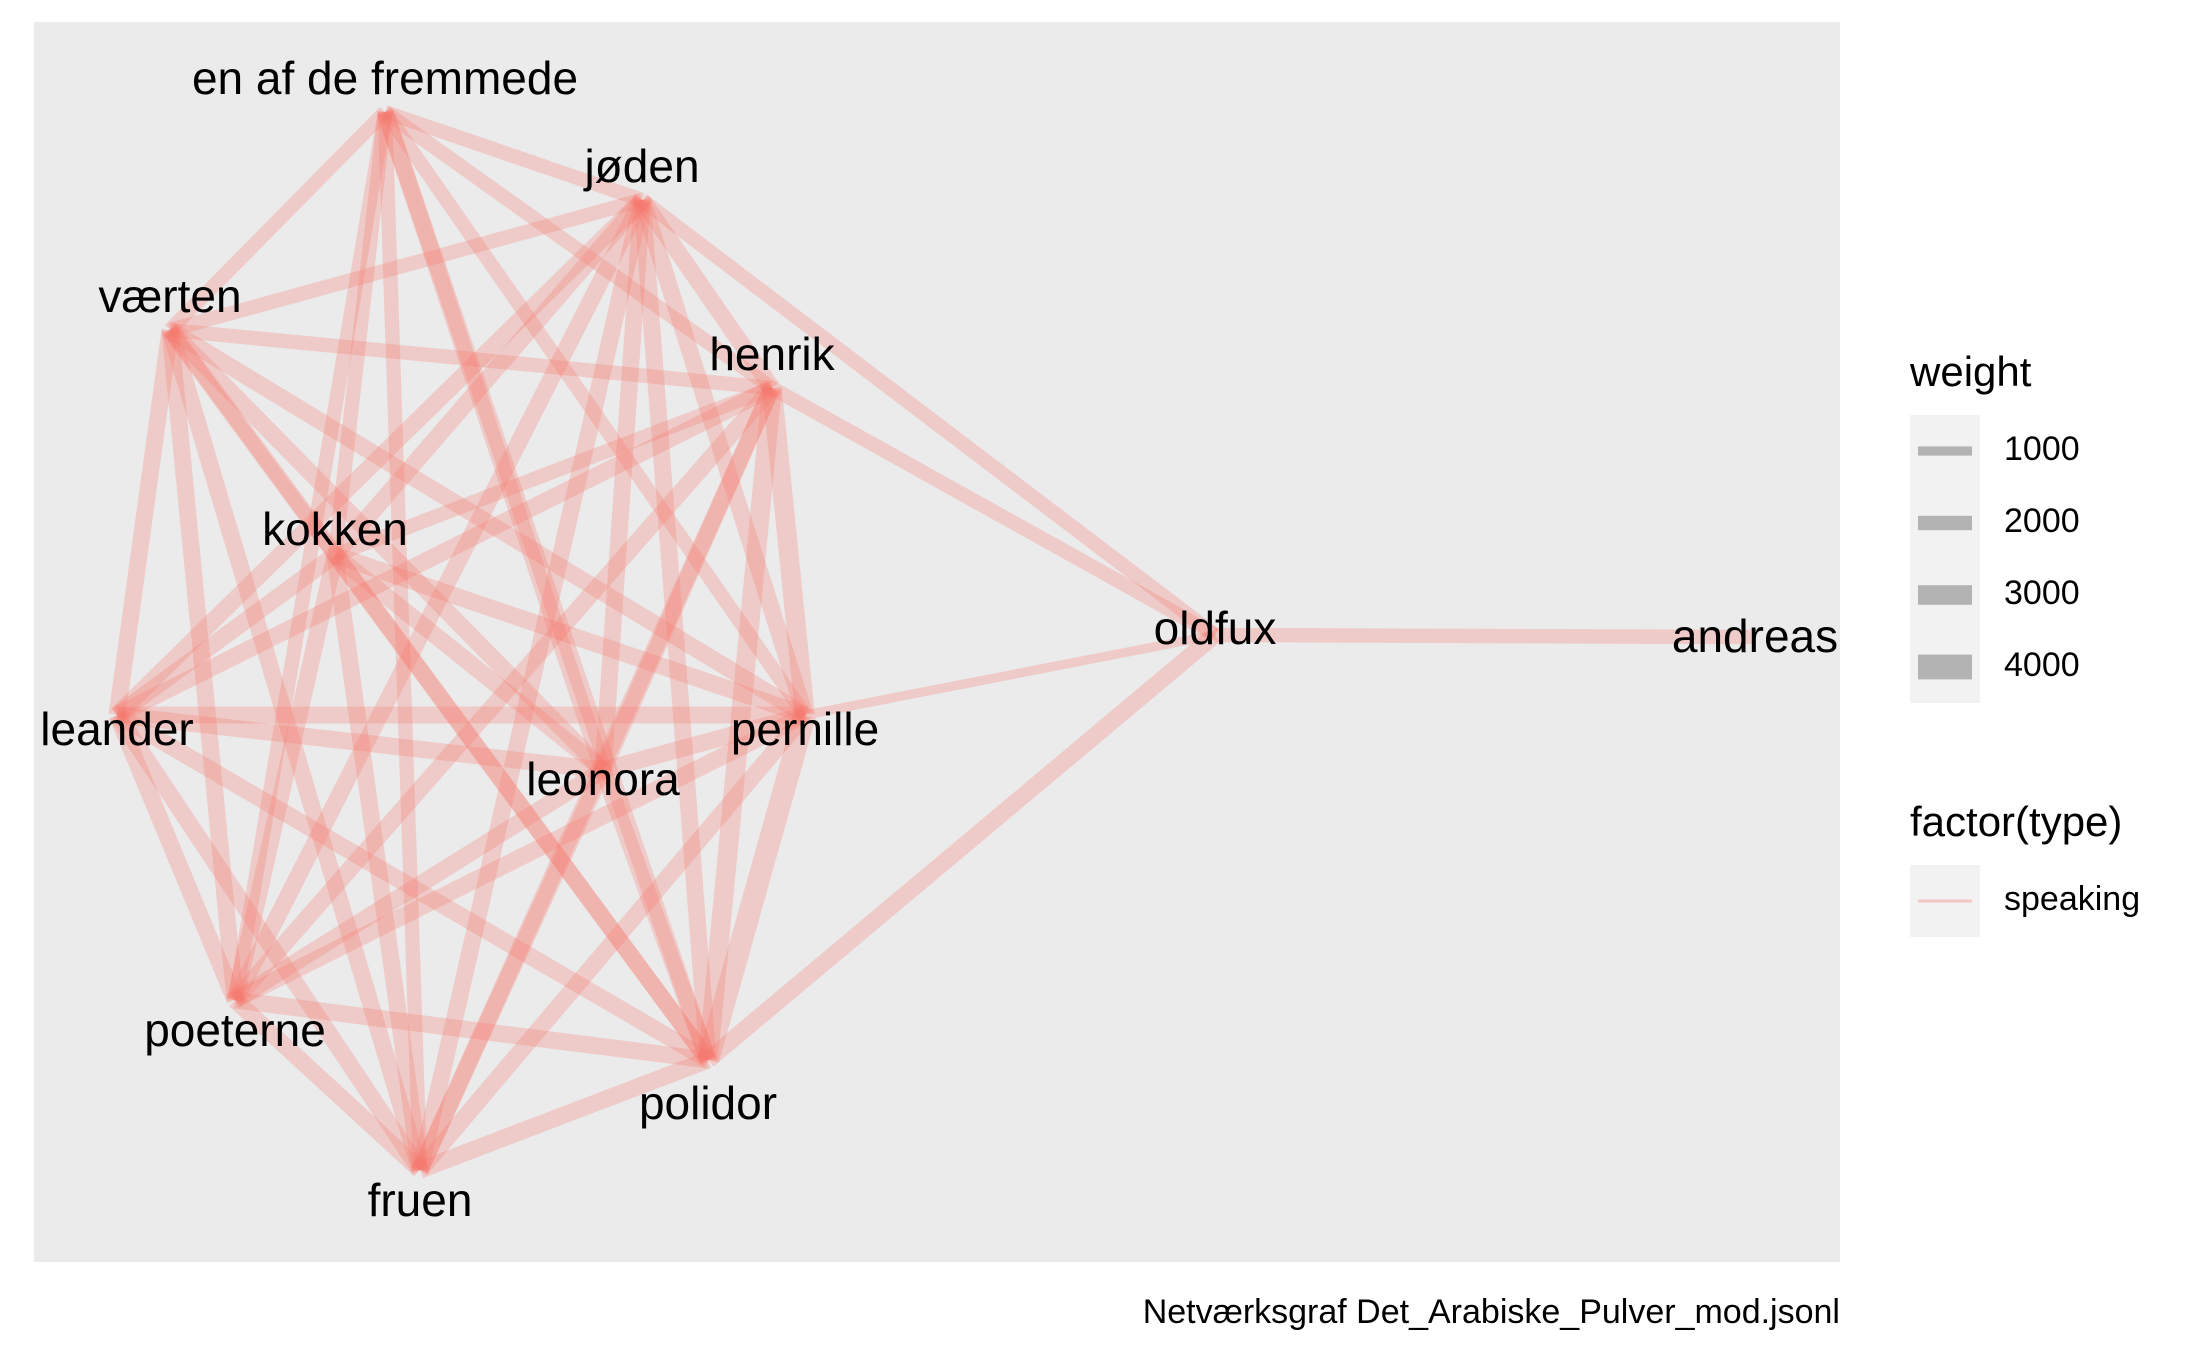 This screenshot has height=1350, width=2187. Describe the element at coordinates (1485, 636) in the screenshot. I see `edge-oldfux-andreas` at that location.